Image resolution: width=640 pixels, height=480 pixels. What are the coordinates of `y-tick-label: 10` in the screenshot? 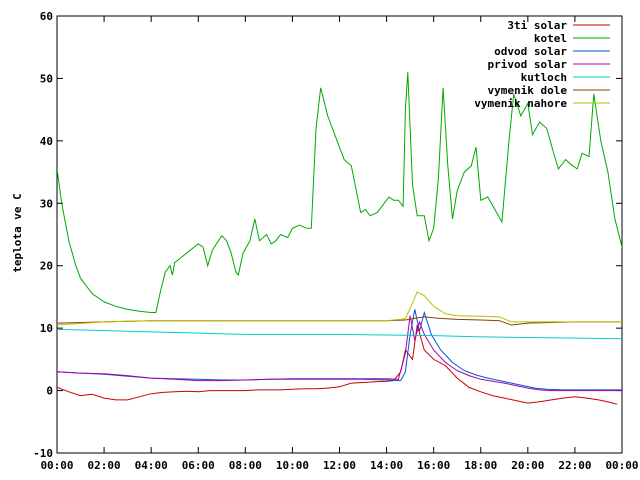 It's located at (46, 328).